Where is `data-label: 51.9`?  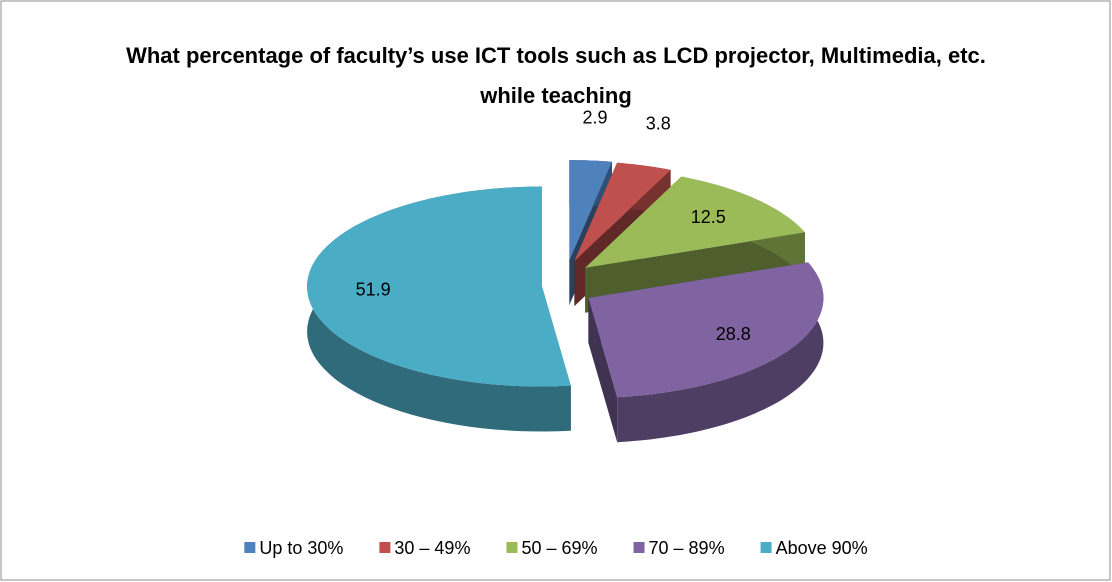
data-label: 51.9 is located at coordinates (373, 290).